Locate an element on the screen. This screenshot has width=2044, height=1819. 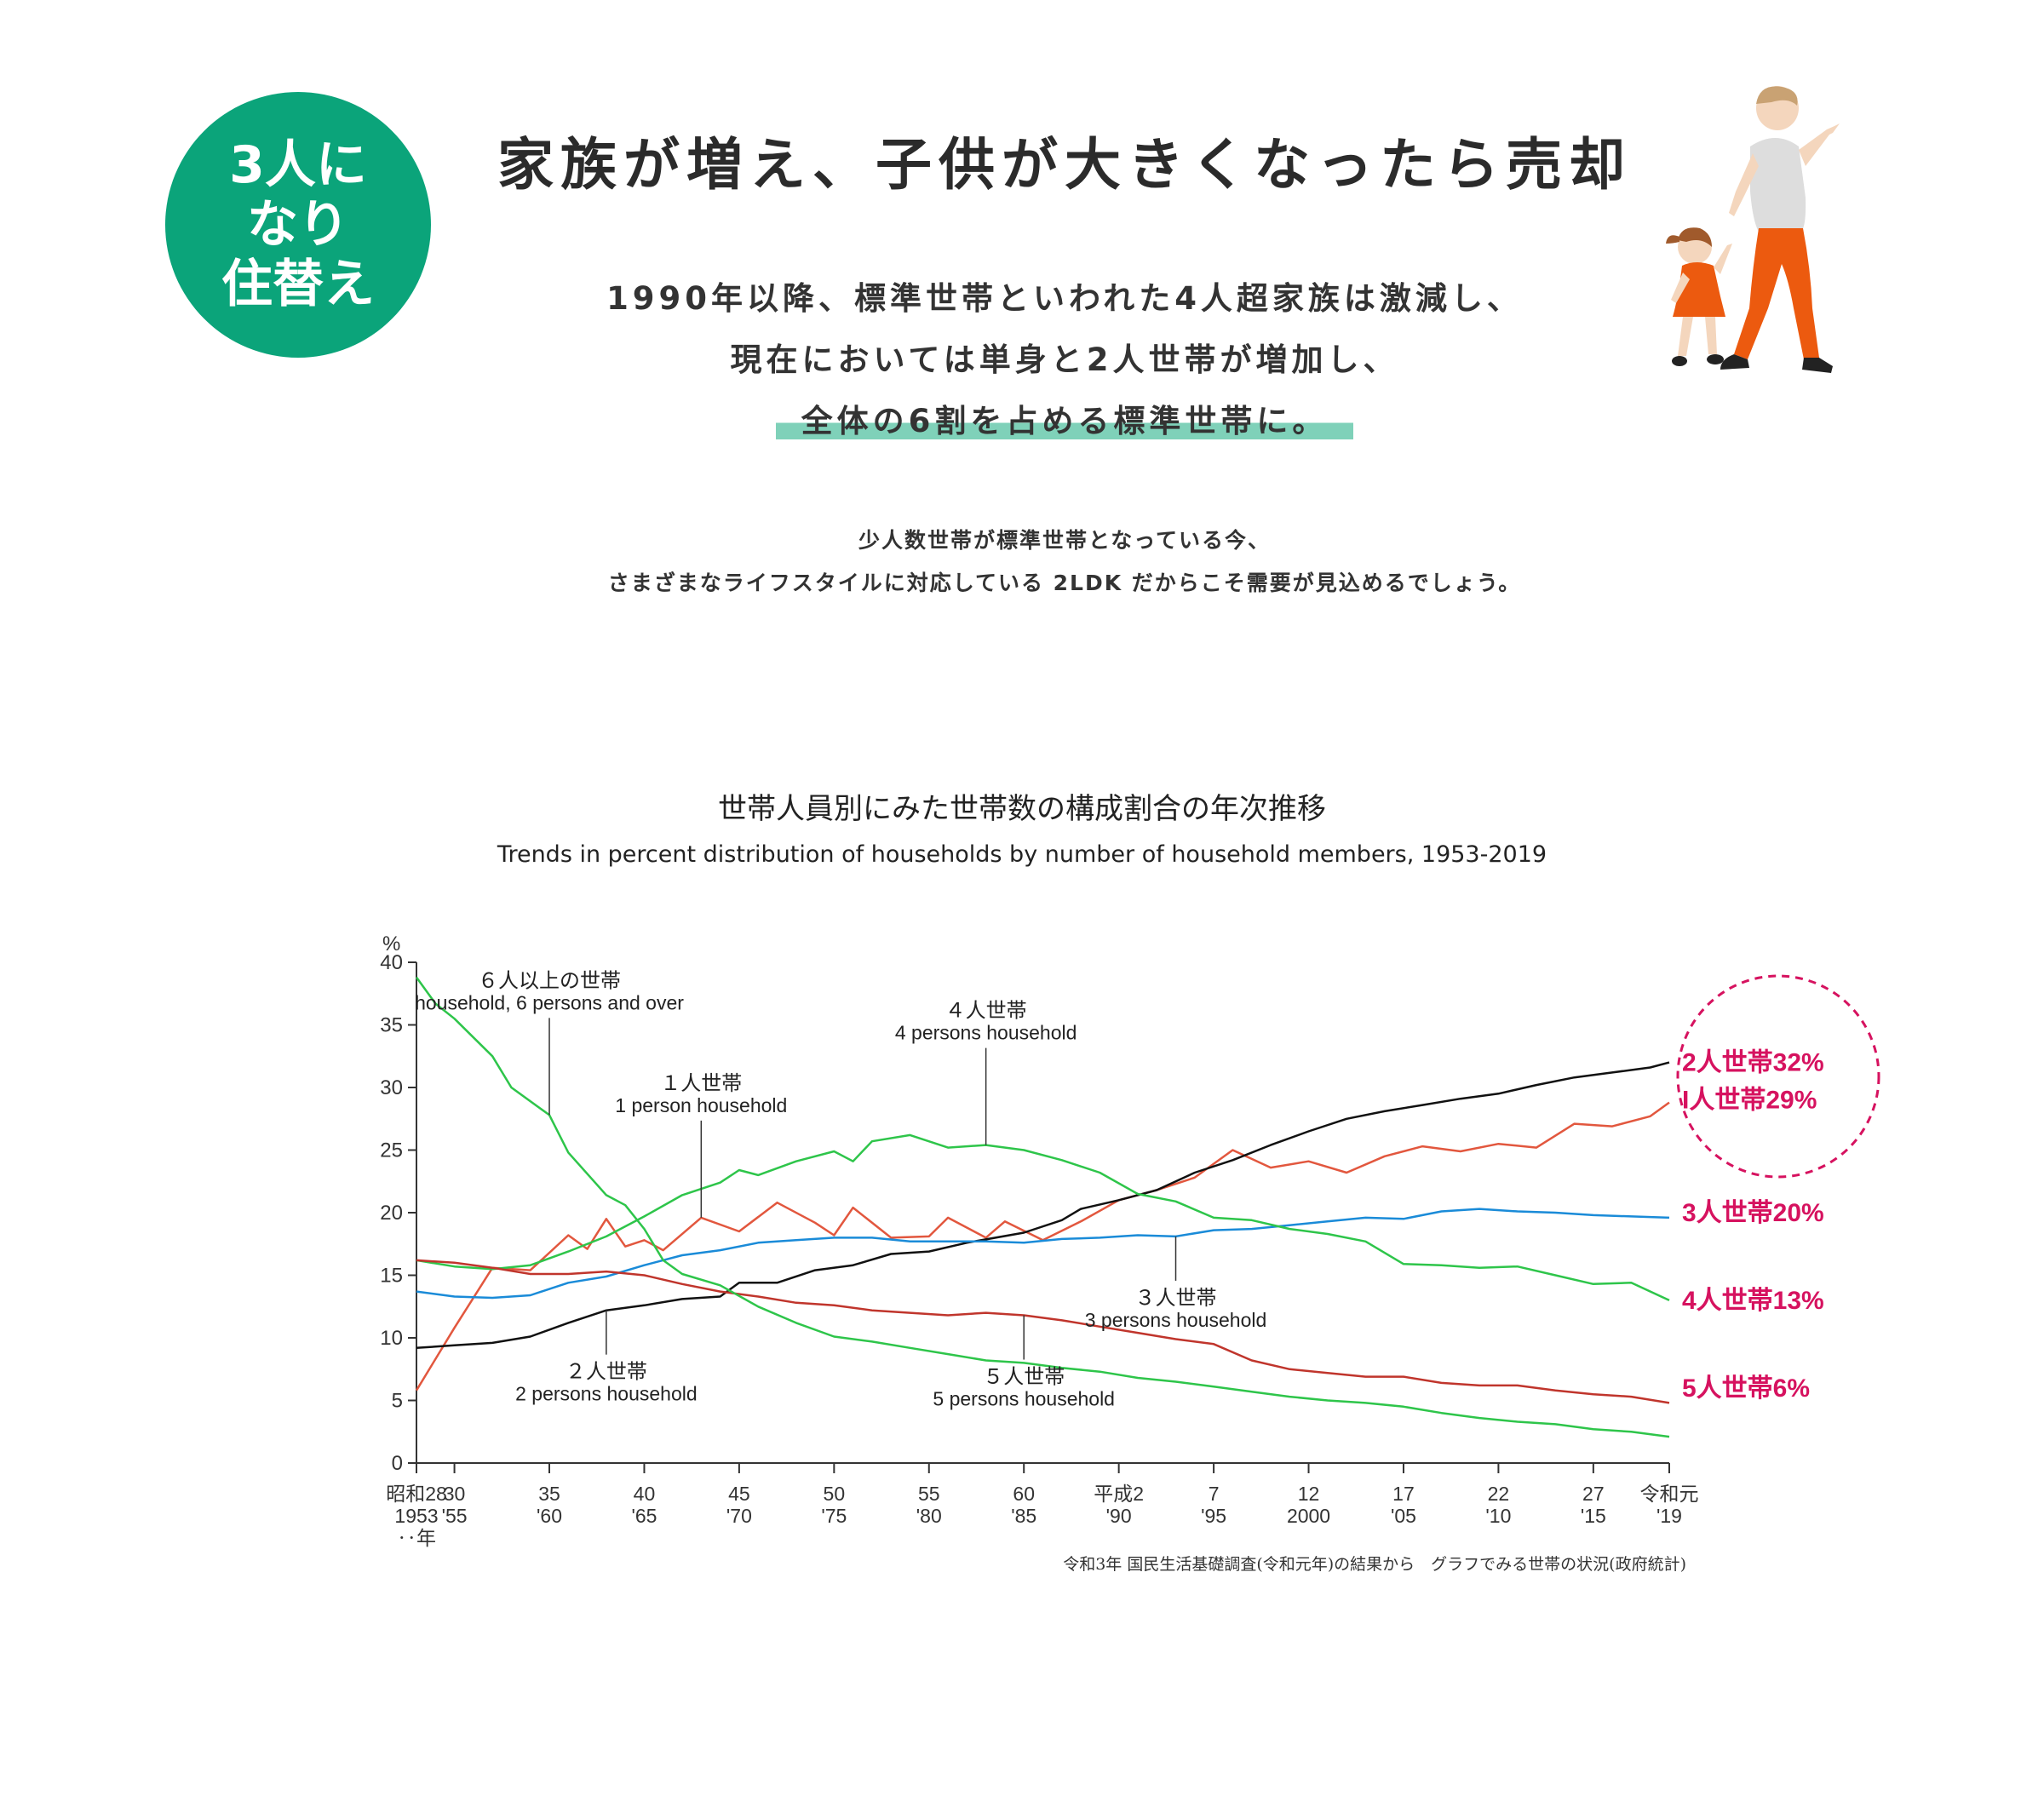
parent-and-child-icon is located at coordinates (1753, 229).